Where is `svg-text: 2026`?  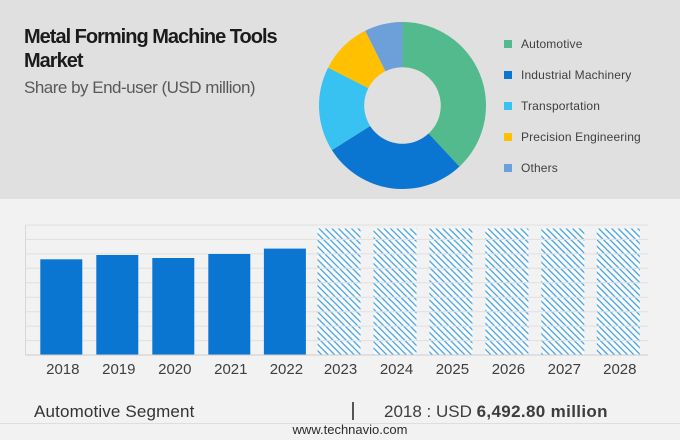 svg-text: 2026 is located at coordinates (508, 369).